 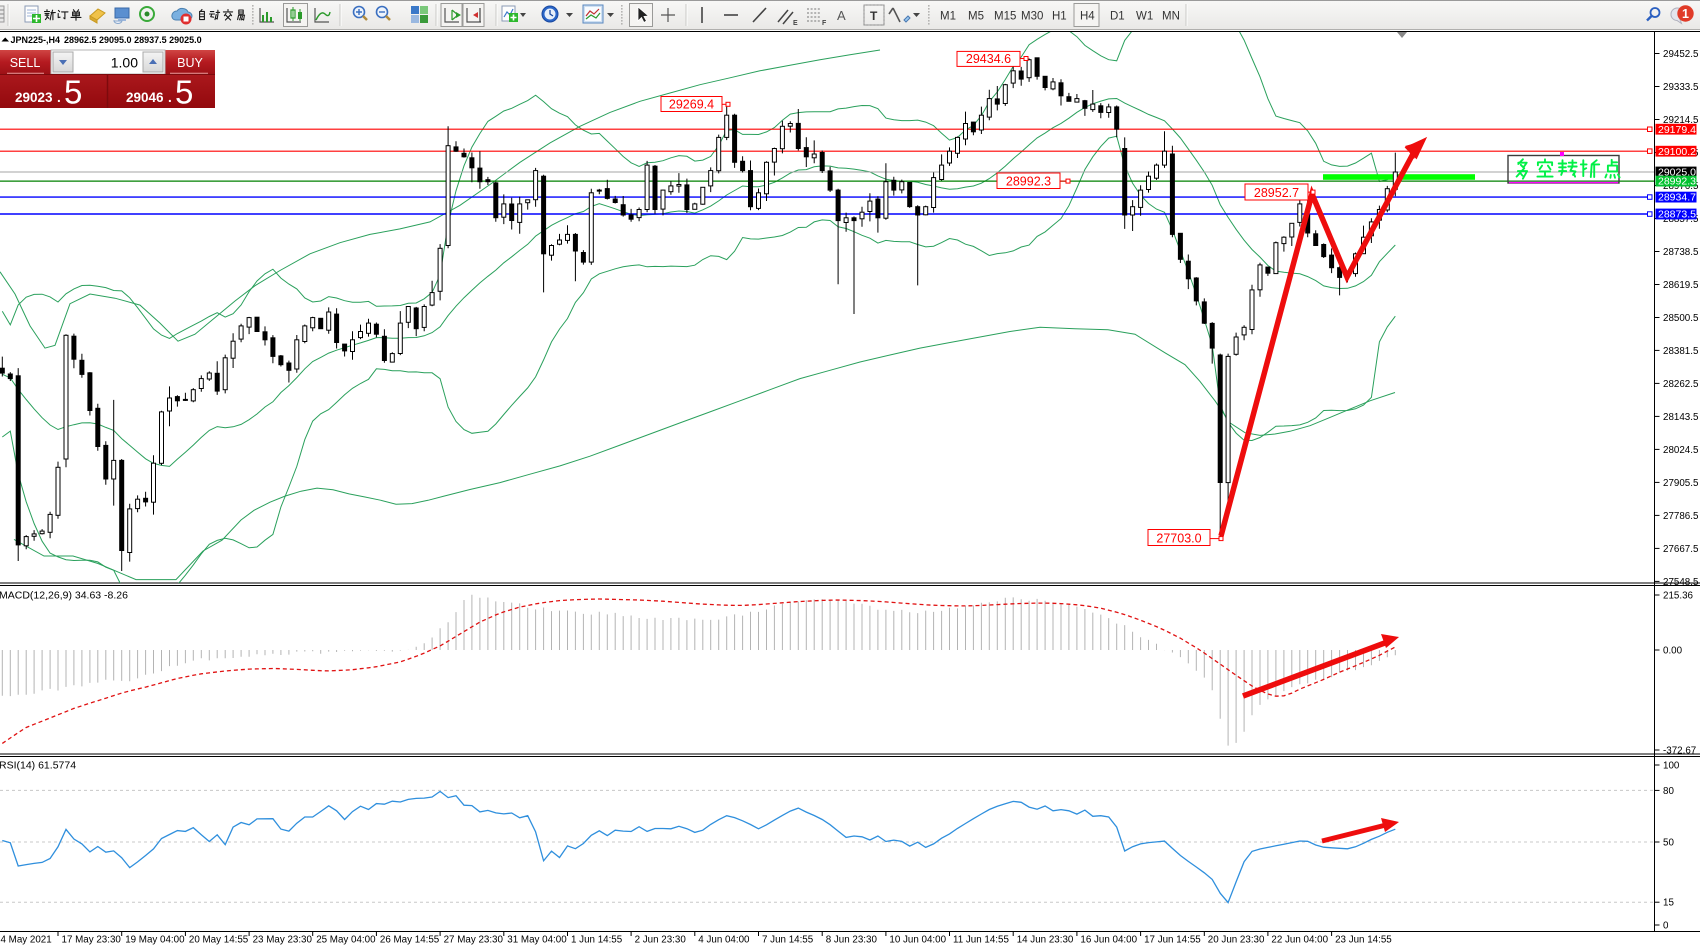 What do you see at coordinates (38, 766) in the screenshot?
I see `svg-text: RSI(14) 61.5774` at bounding box center [38, 766].